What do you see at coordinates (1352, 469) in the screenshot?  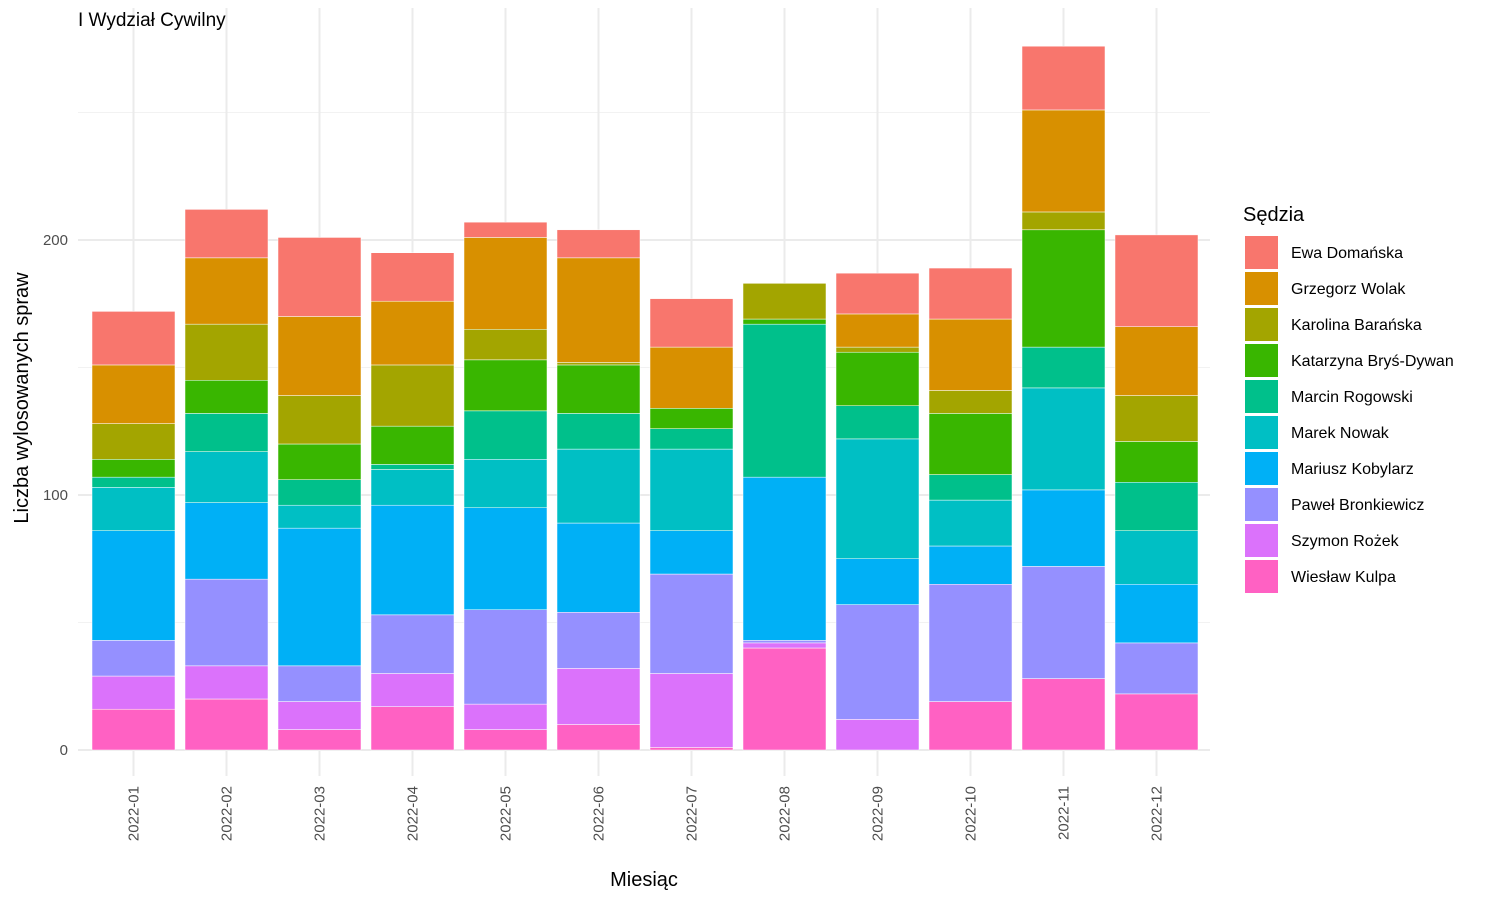 I see `legend-label: Mariusz Kobylarz` at bounding box center [1352, 469].